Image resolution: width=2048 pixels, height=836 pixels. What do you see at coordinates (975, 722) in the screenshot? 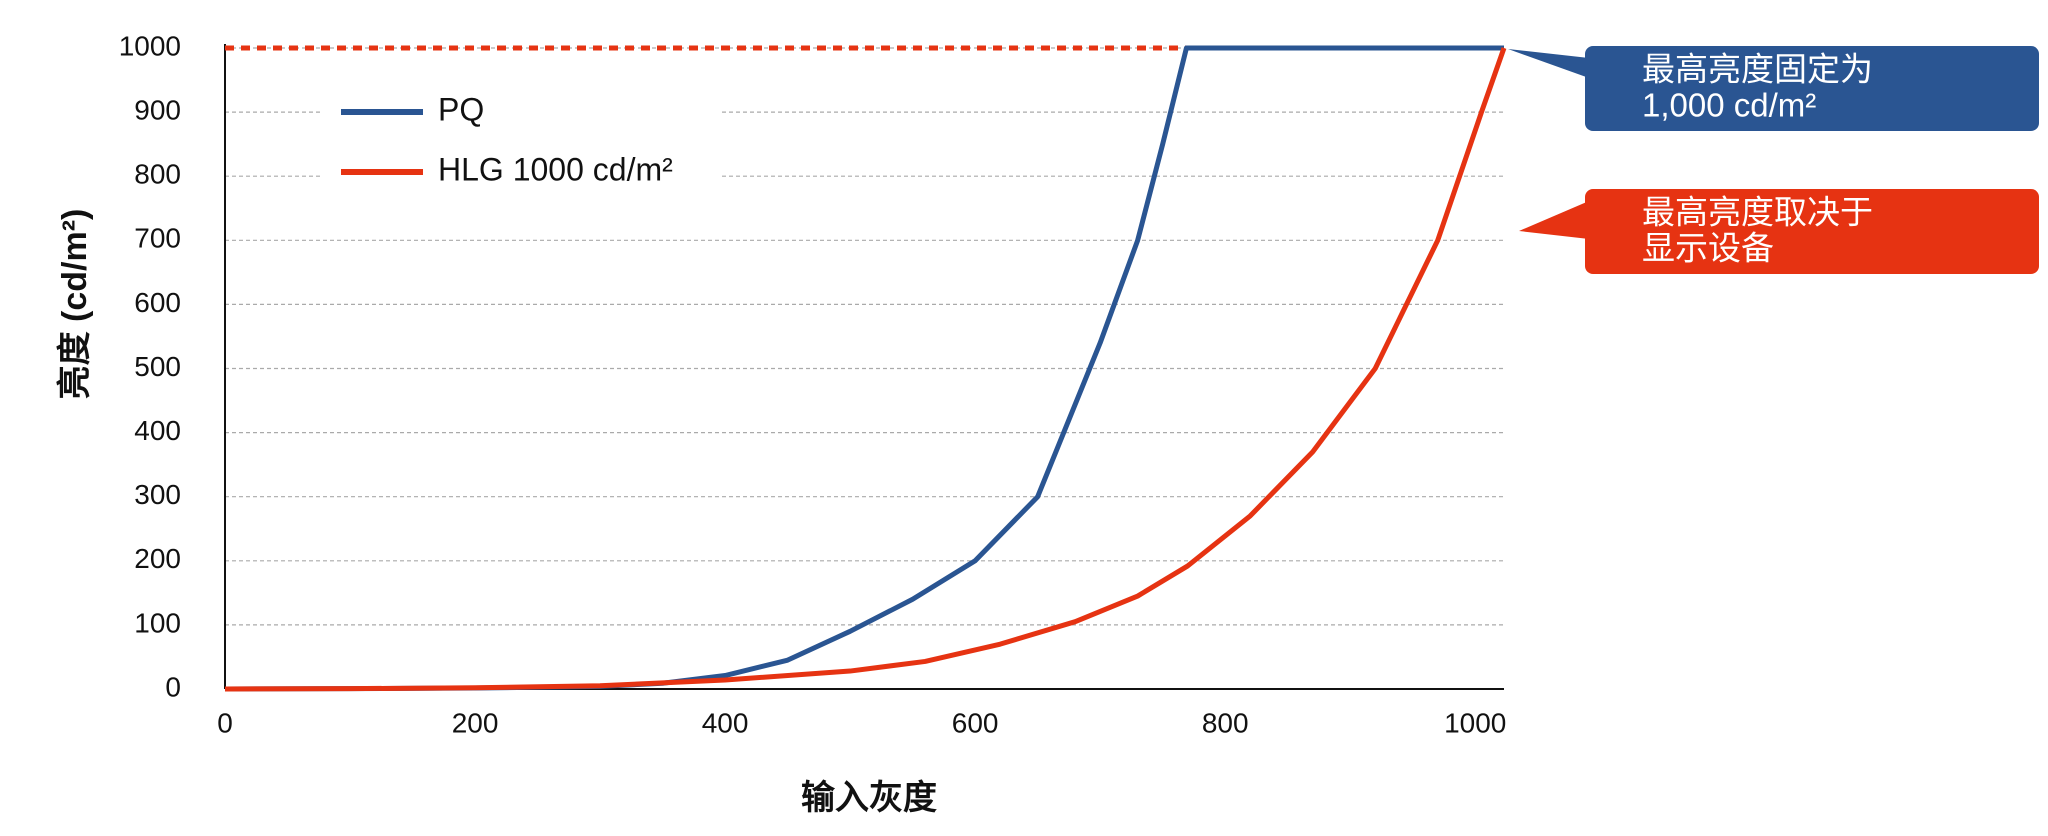
I see `x-tick-label: 600` at bounding box center [975, 722].